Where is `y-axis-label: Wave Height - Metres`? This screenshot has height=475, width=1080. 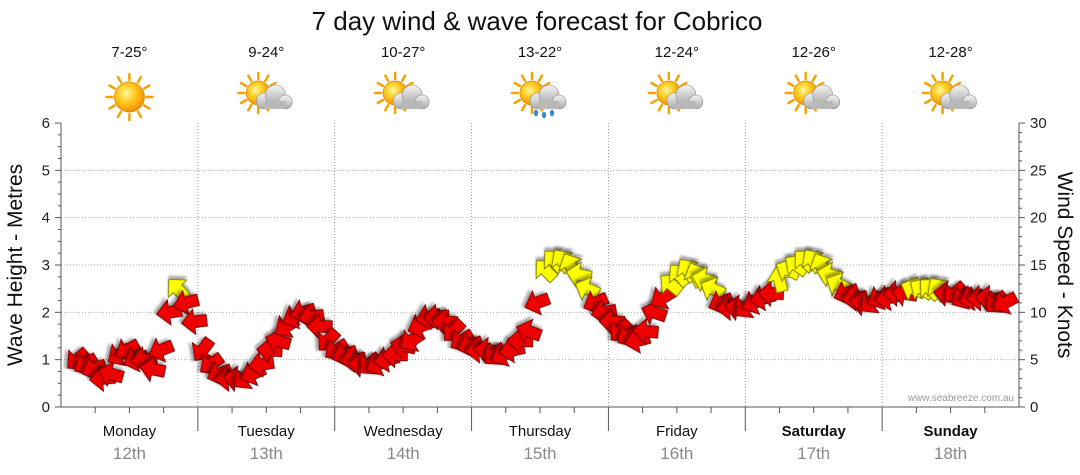 y-axis-label: Wave Height - Metres is located at coordinates (15, 265).